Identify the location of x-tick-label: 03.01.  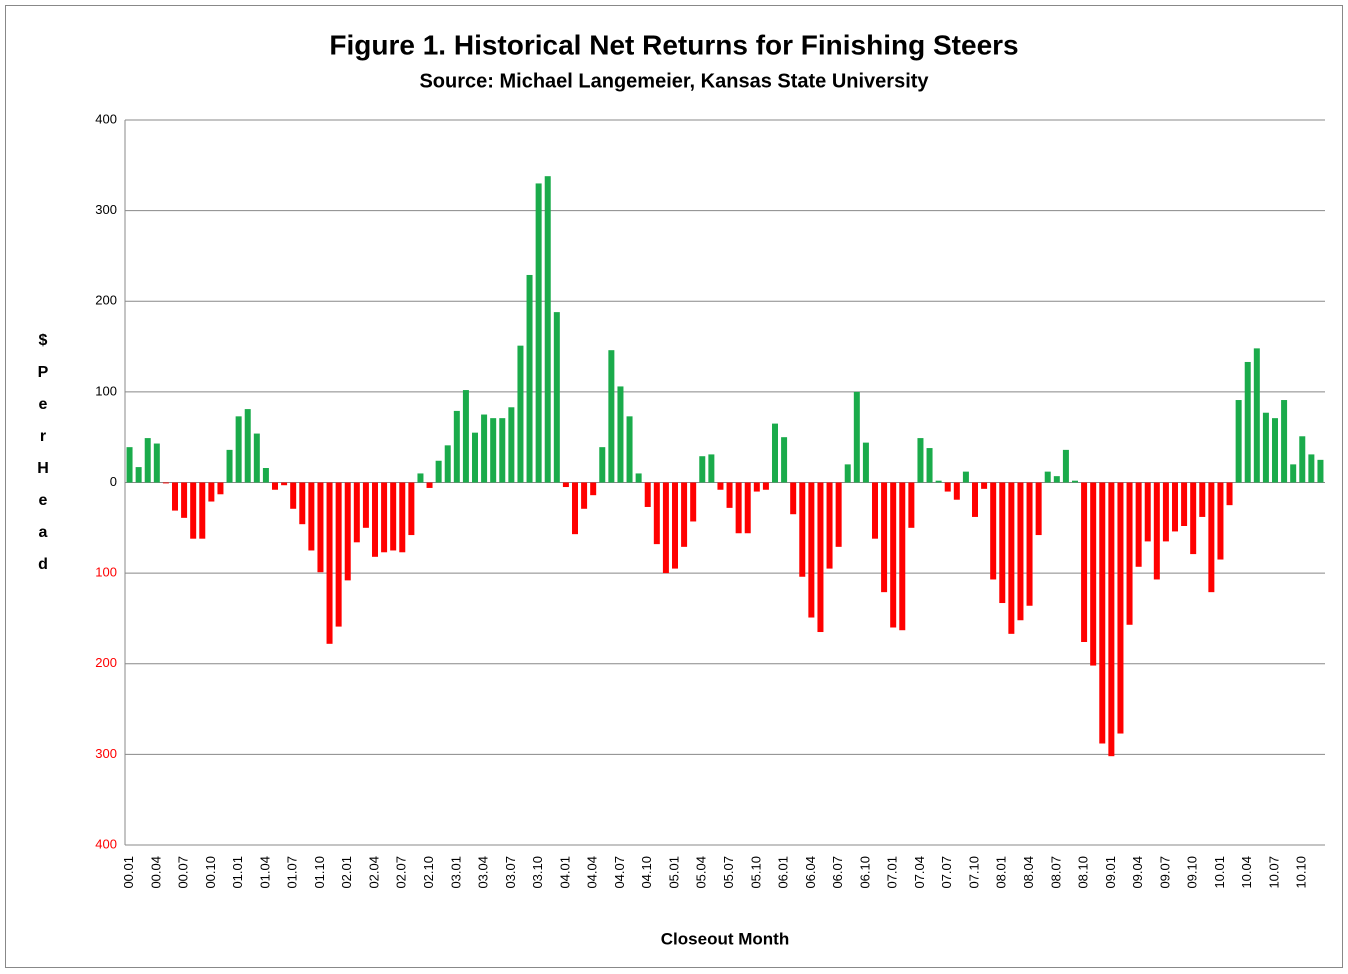
(455, 872).